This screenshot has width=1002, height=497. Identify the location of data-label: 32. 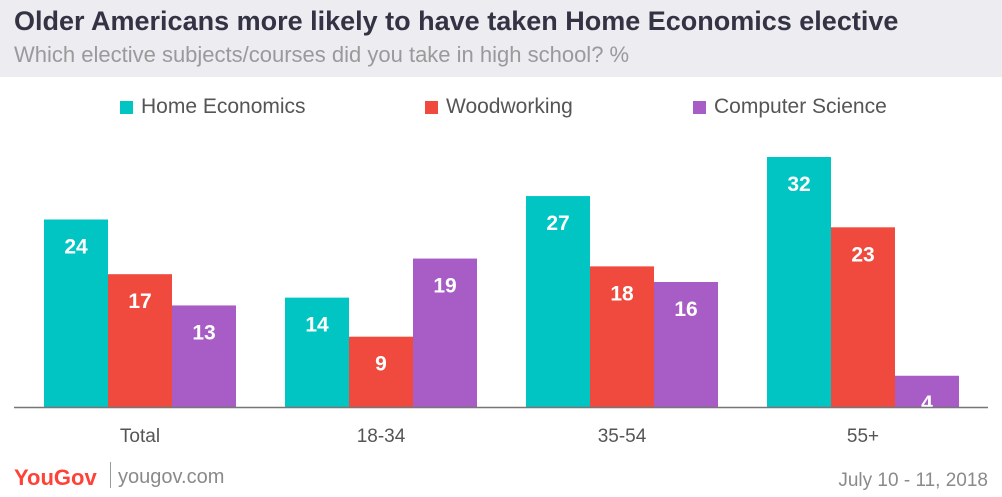
(798, 184).